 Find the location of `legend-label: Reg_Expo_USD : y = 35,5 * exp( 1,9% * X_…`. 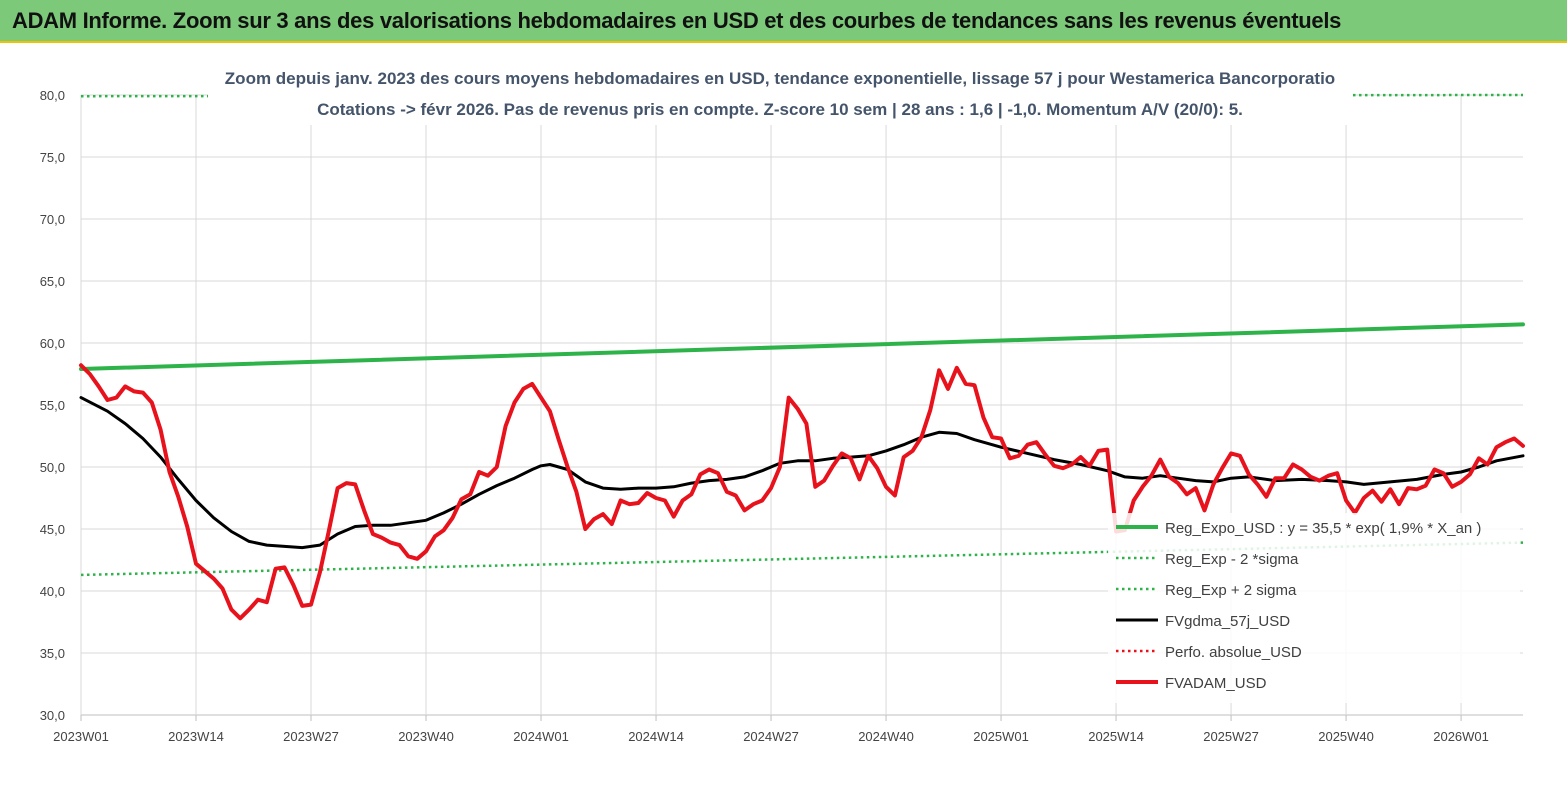

legend-label: Reg_Expo_USD : y = 35,5 * exp( 1,9% * X_… is located at coordinates (1323, 528).